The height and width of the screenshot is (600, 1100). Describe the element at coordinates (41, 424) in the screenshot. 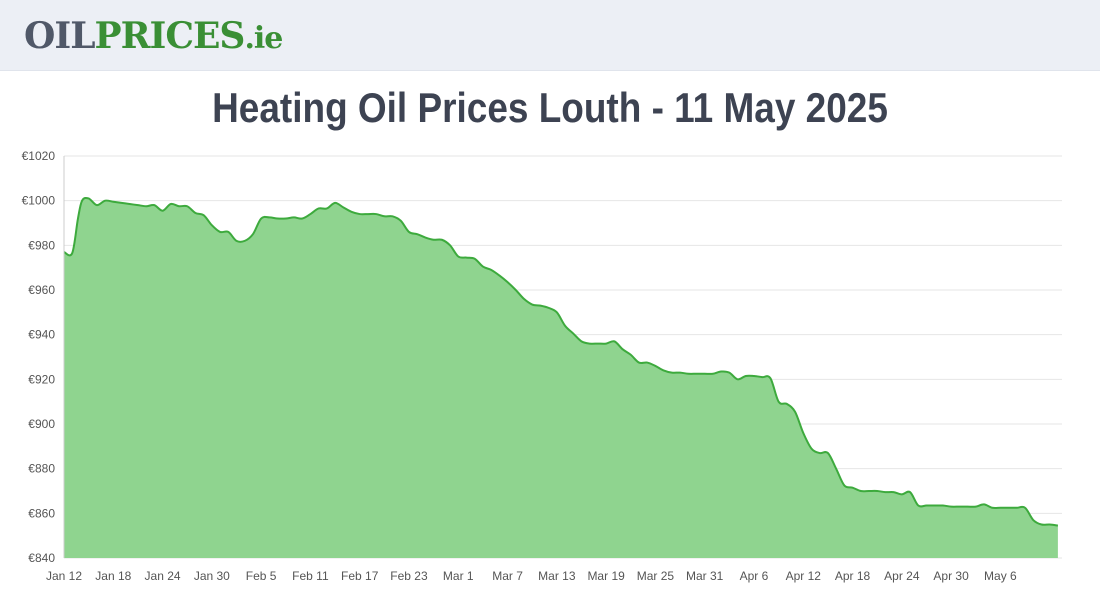

I see `y-tick-label: €900` at that location.